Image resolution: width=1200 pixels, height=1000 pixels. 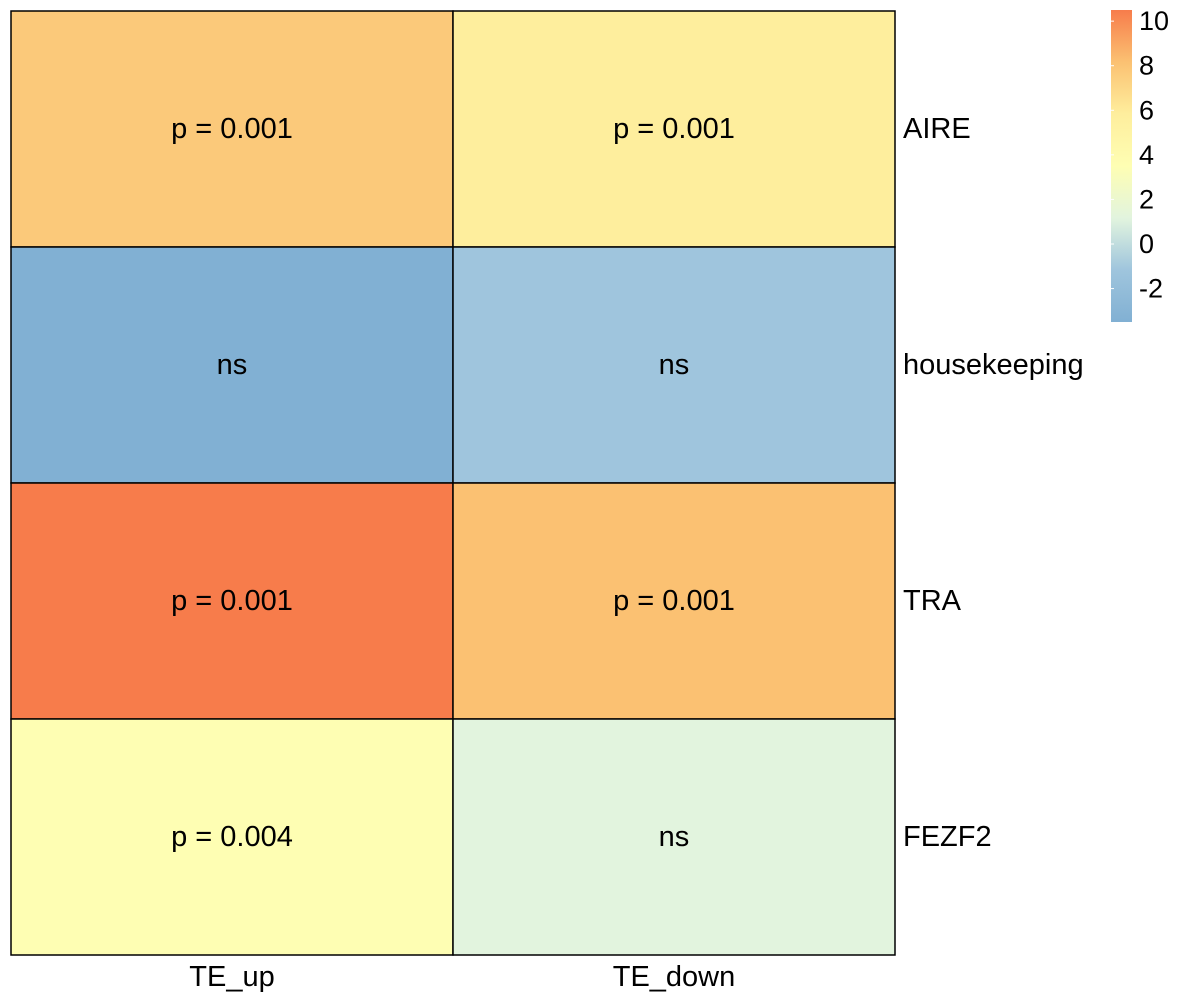 What do you see at coordinates (1146, 110) in the screenshot?
I see `legend-tick-label: 6` at bounding box center [1146, 110].